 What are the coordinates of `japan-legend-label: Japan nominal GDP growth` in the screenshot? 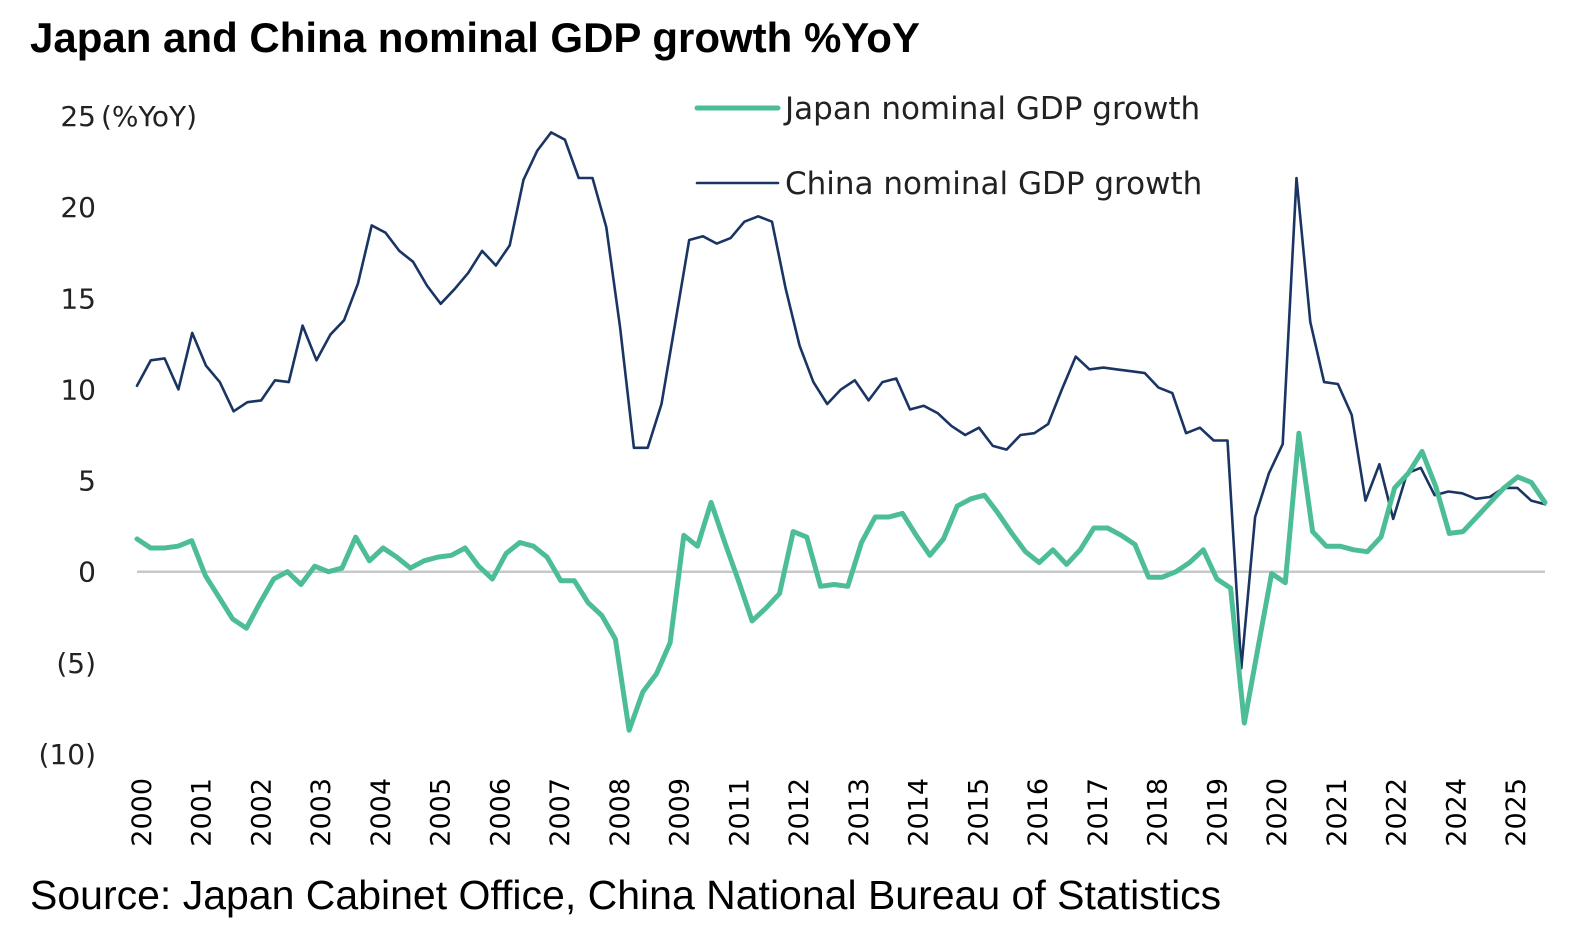 It's located at (991, 109).